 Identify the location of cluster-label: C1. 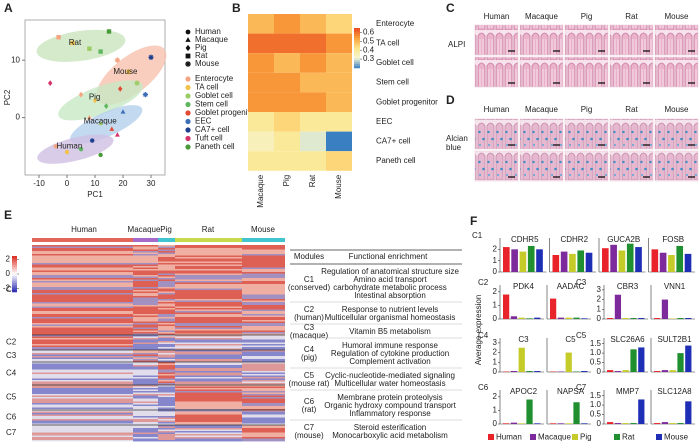
(11, 289).